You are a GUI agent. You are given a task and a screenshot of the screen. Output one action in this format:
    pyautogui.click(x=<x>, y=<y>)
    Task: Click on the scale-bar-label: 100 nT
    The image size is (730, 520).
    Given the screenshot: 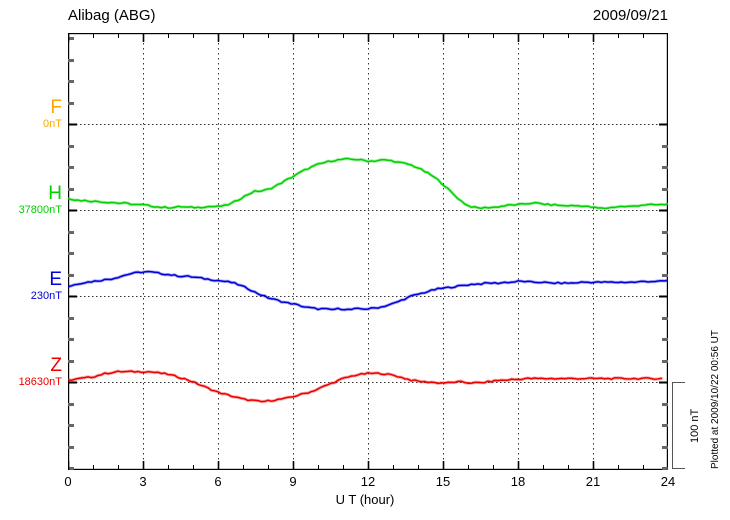 What is the action you would take?
    pyautogui.click(x=695, y=425)
    